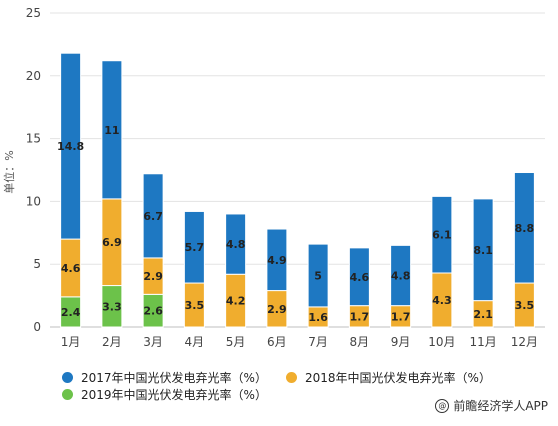  I want to click on source-credit: @ 前瞻经济学人APP, so click(491, 405).